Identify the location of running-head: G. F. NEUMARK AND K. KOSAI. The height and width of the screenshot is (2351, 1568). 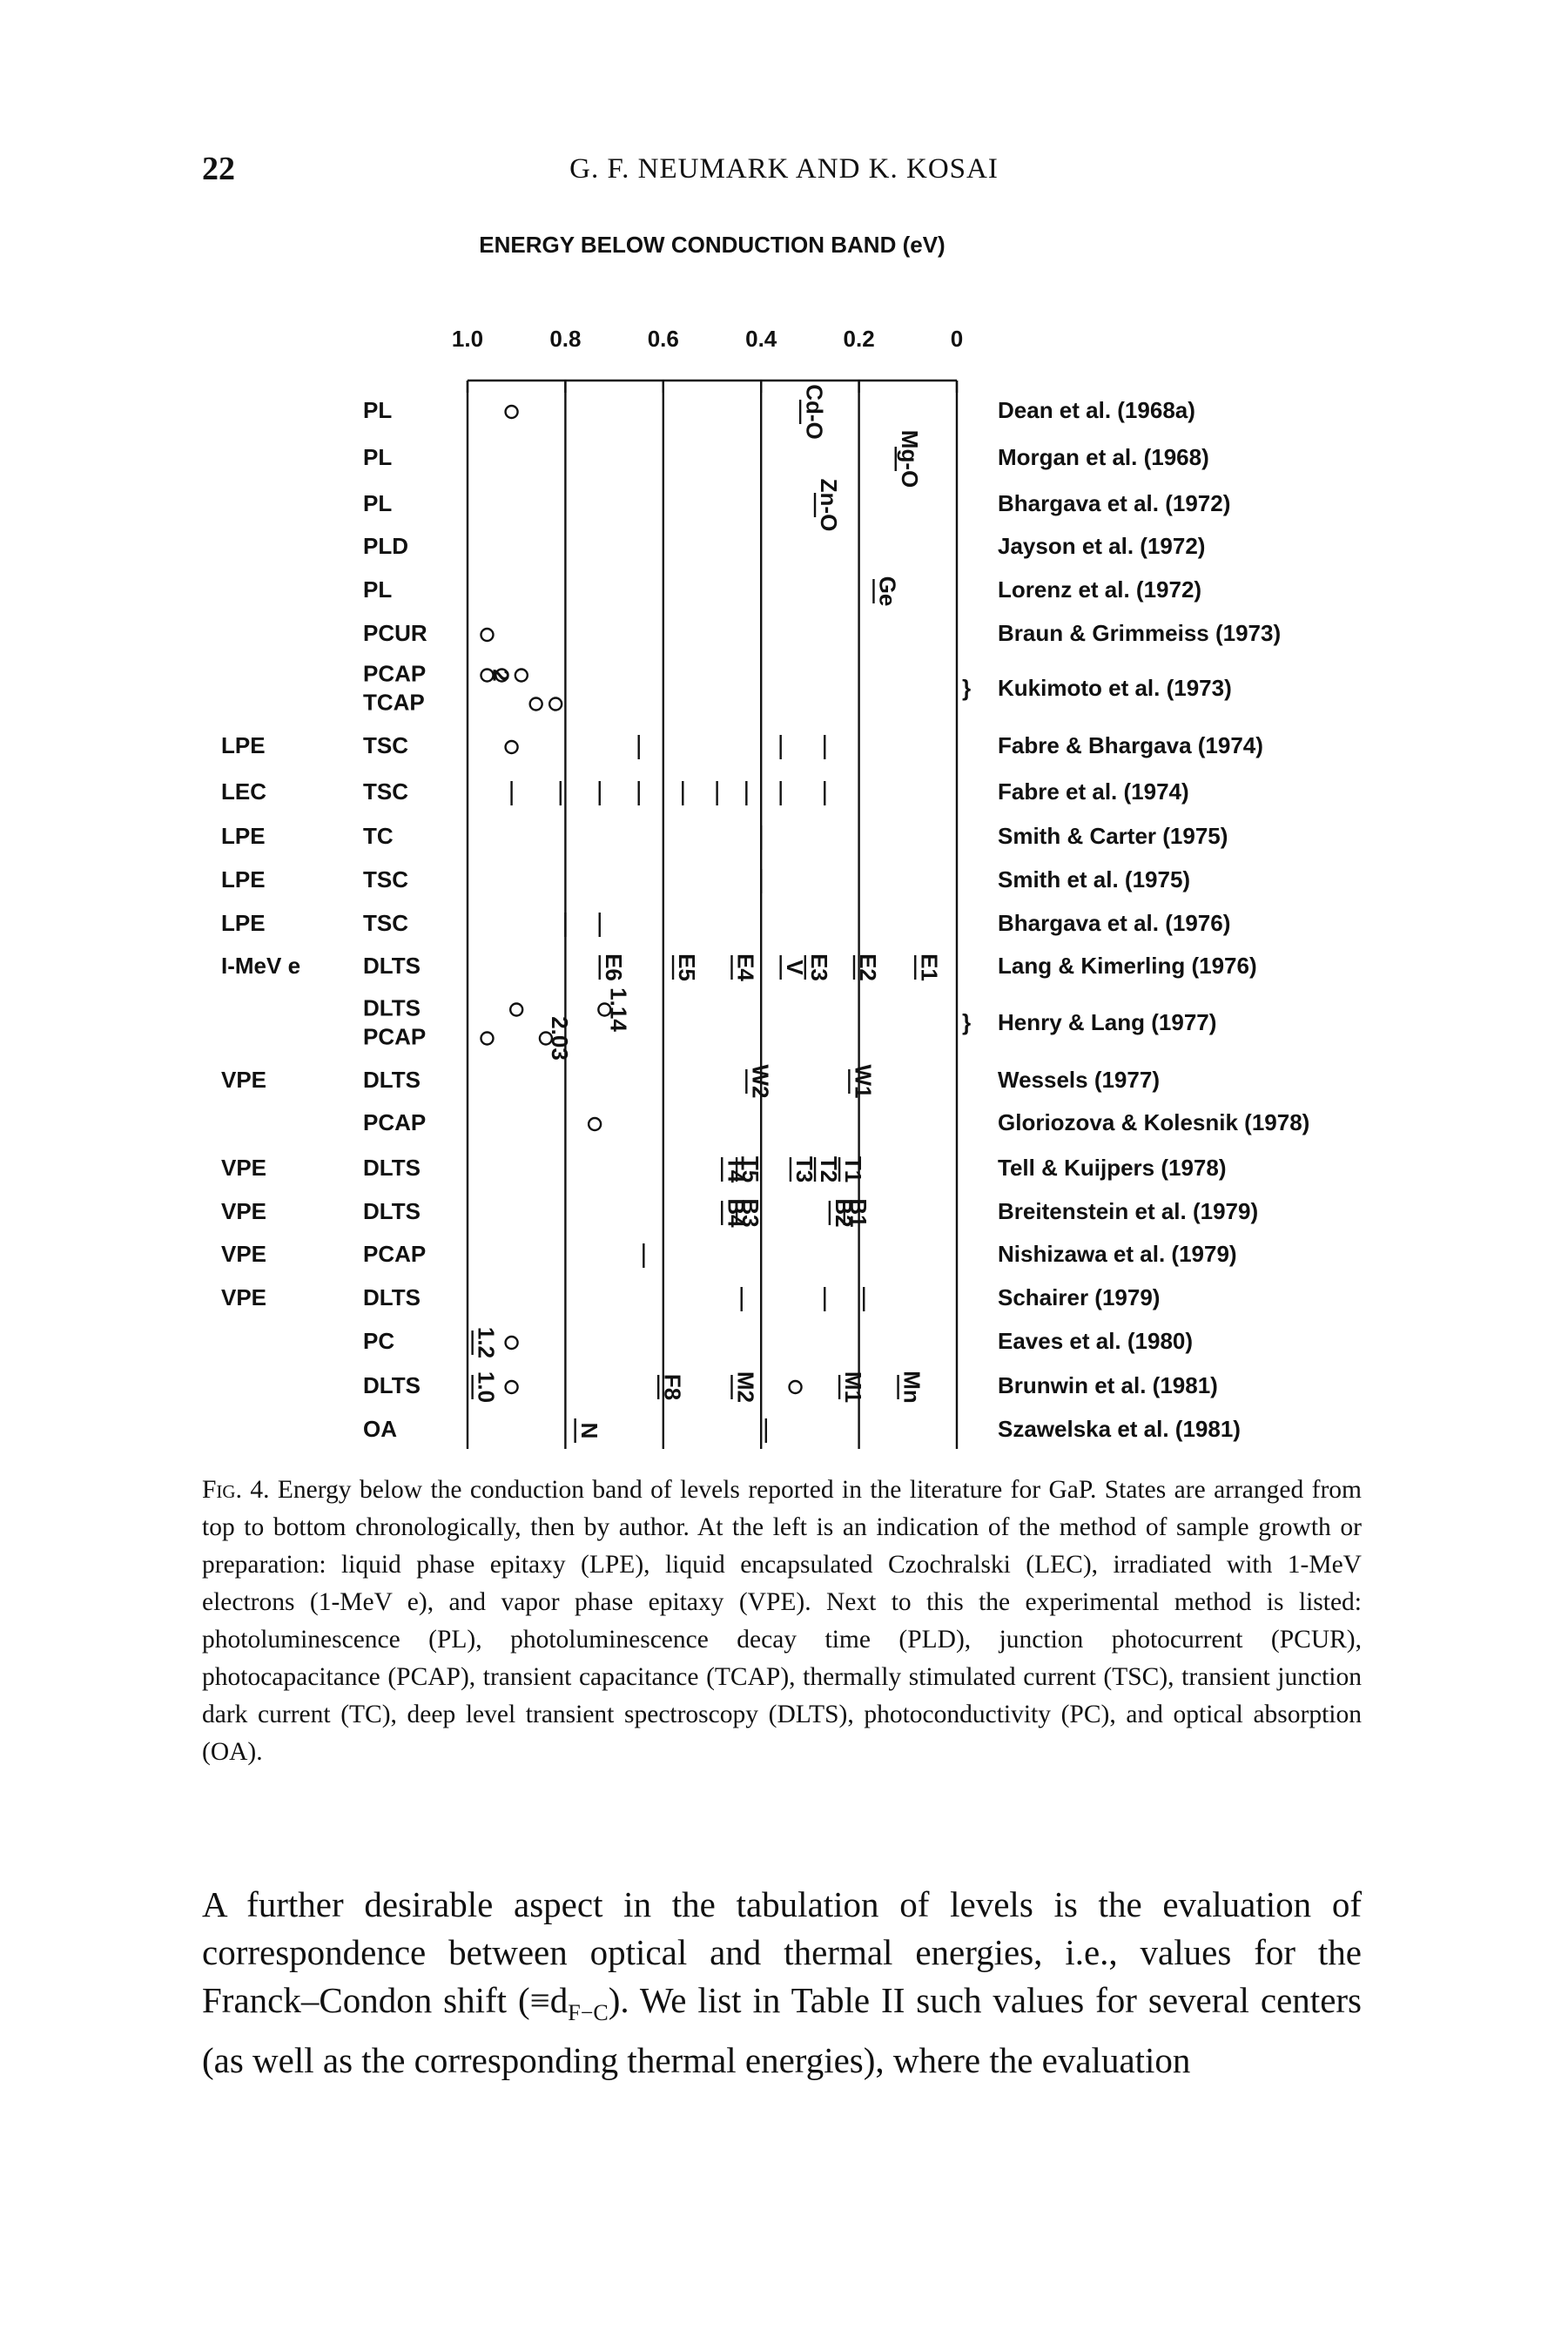
(784, 169).